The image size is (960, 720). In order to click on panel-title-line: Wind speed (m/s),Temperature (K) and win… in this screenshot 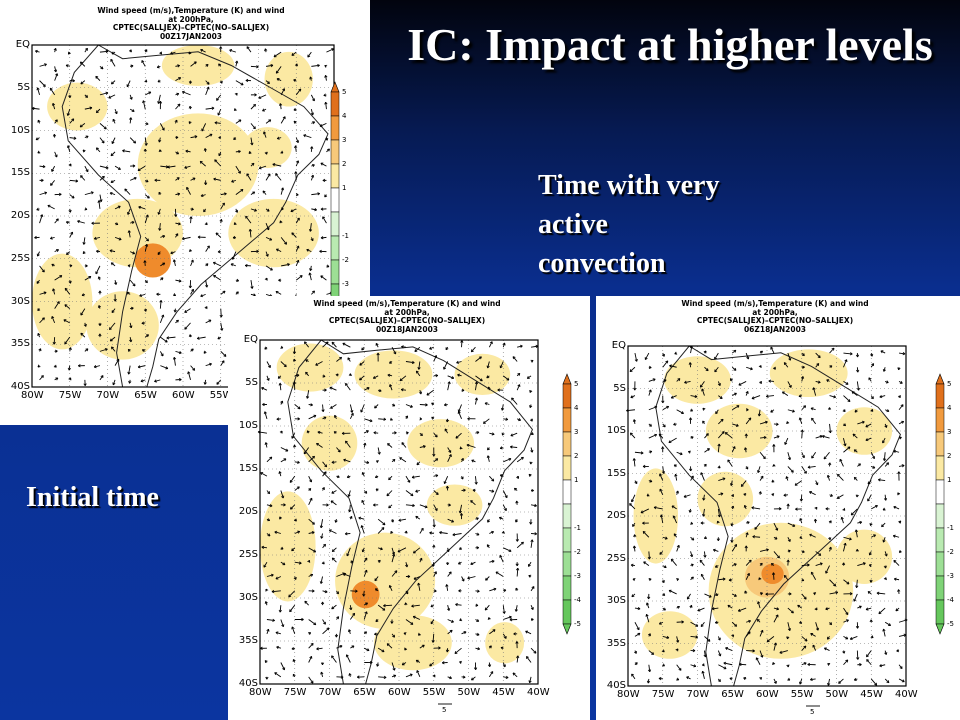, I will do `click(775, 303)`.